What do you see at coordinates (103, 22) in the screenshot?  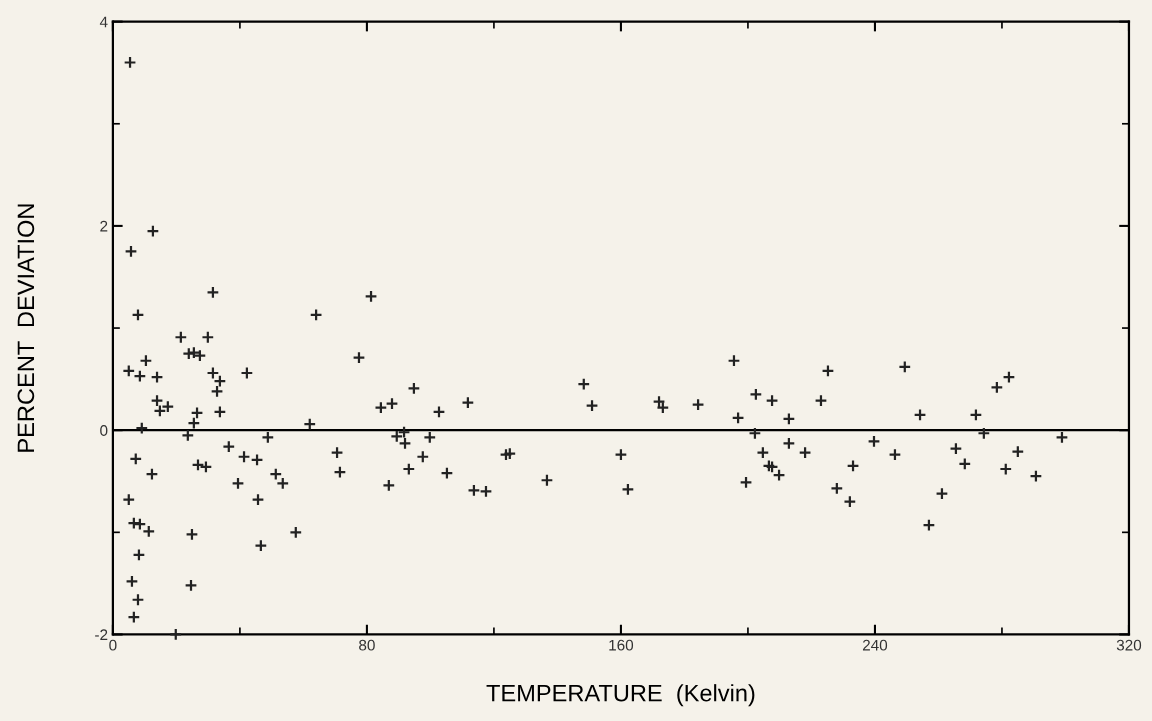 I see `y-tick-label: 4` at bounding box center [103, 22].